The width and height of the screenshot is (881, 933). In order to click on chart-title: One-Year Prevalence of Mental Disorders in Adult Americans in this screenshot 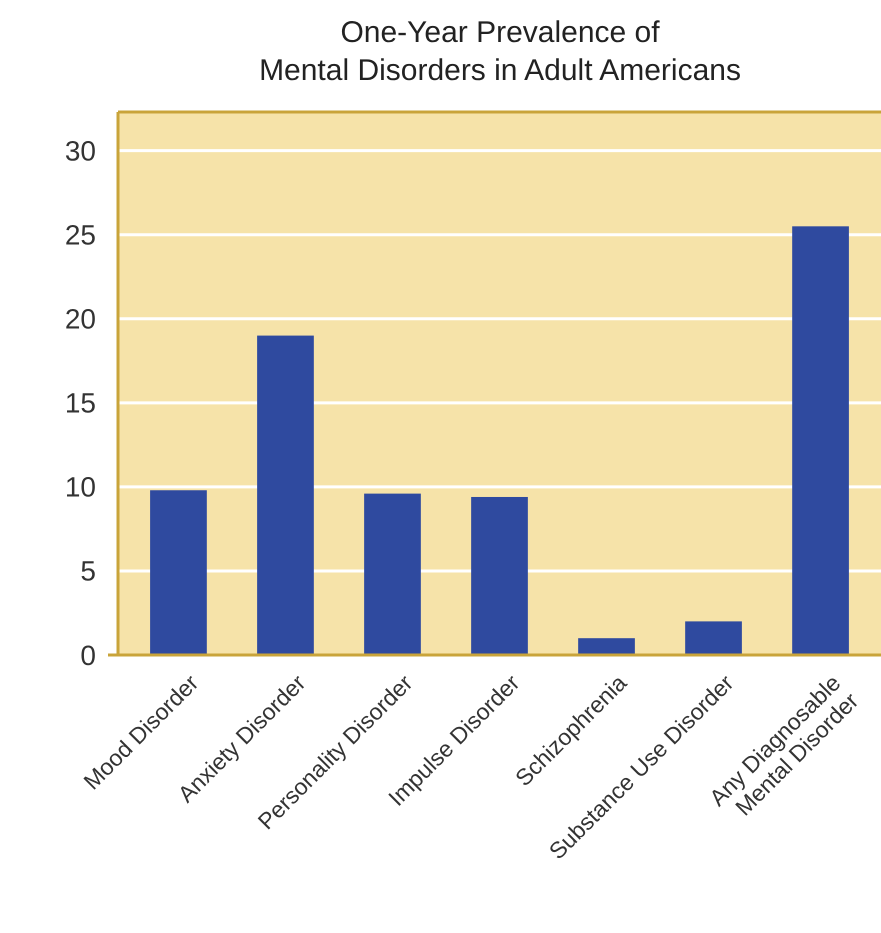, I will do `click(500, 51)`.